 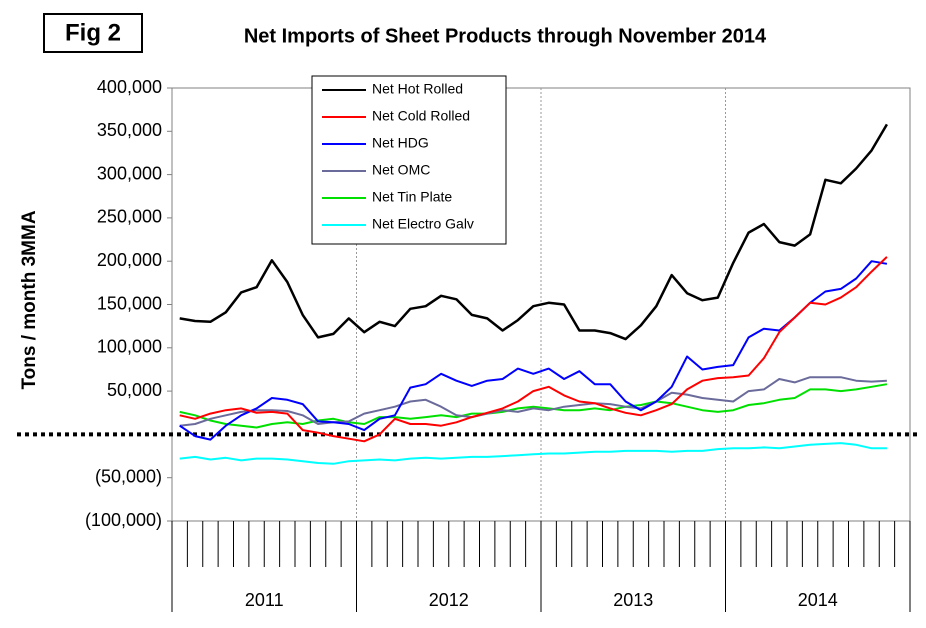 What do you see at coordinates (129, 347) in the screenshot?
I see `y-tick-label: 100,000` at bounding box center [129, 347].